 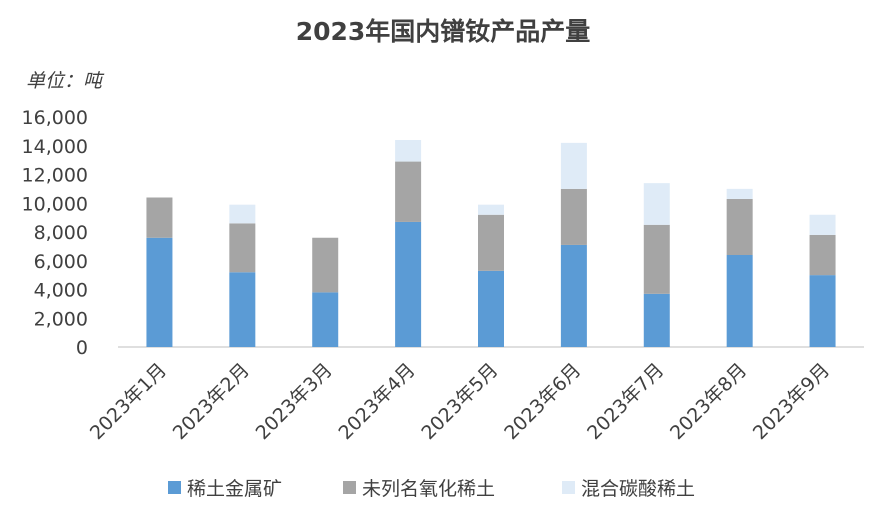 I want to click on x-tick-label: 2023年3月, so click(x=294, y=401).